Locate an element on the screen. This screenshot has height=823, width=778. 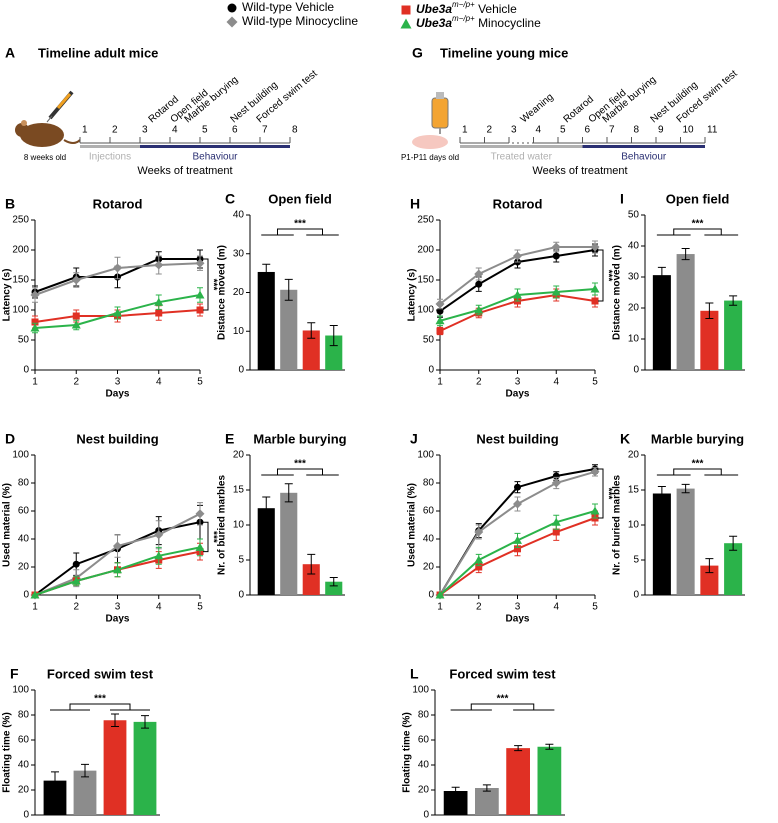
chart-title: Forced swim test is located at coordinates (100, 673).